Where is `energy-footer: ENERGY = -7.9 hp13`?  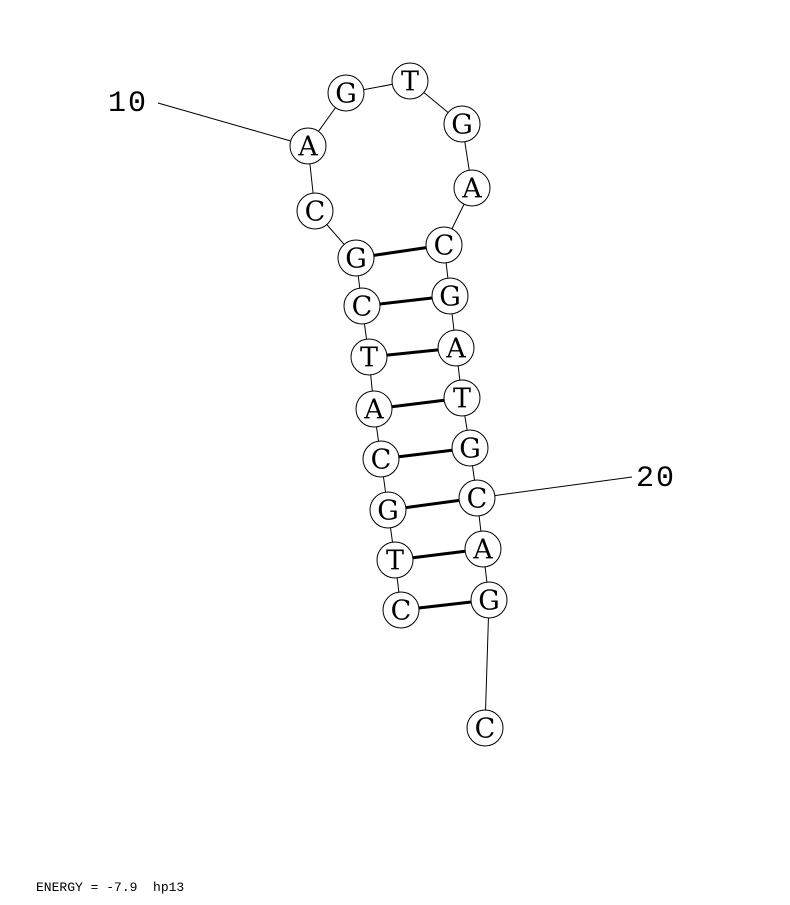
energy-footer: ENERGY = -7.9 hp13 is located at coordinates (110, 887).